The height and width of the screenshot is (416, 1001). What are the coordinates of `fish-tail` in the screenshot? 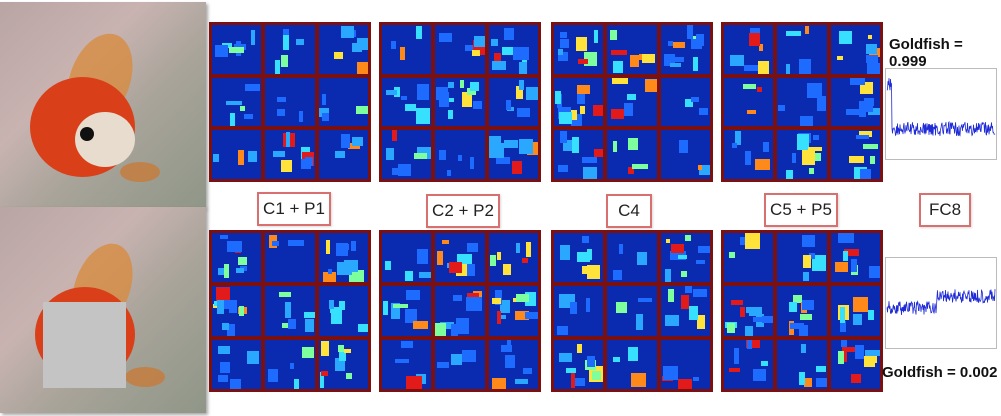 It's located at (145, 377).